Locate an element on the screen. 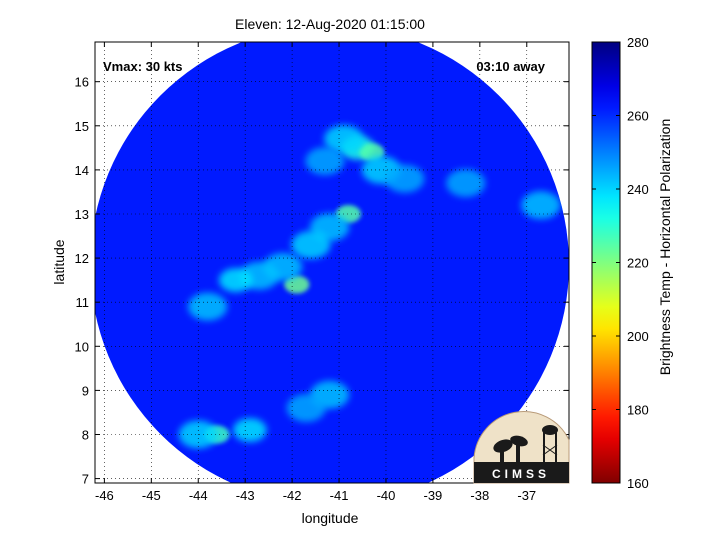 The width and height of the screenshot is (720, 540). x-axis-label: longitude is located at coordinates (330, 518).